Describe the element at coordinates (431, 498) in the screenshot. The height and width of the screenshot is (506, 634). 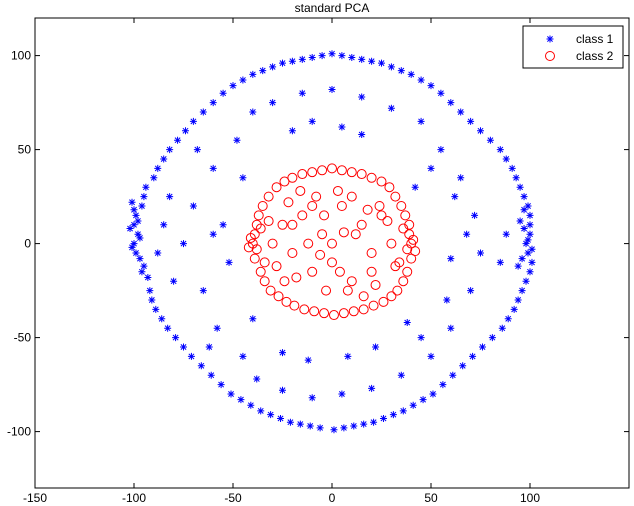
I see `x-tick-label: 50` at that location.